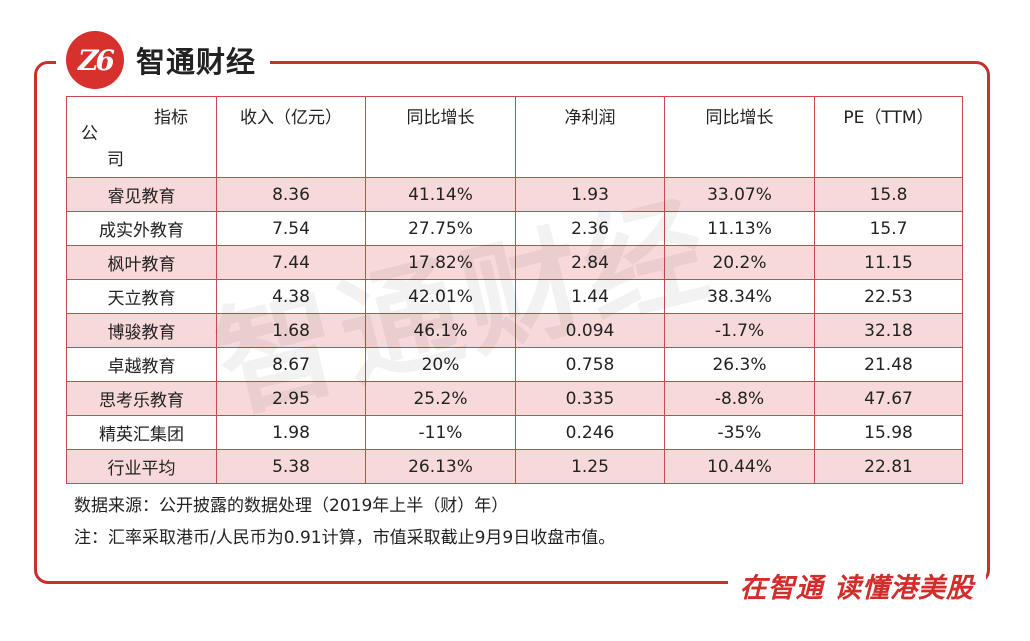 This screenshot has width=1030, height=641. Describe the element at coordinates (291, 262) in the screenshot. I see `revenue-cell: 7.44` at that location.